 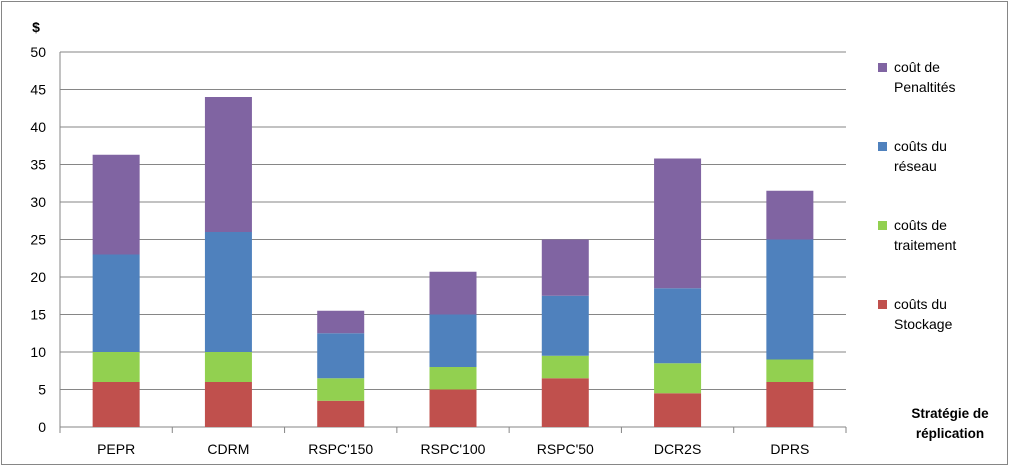 What do you see at coordinates (924, 87) in the screenshot?
I see `legend-label: Penaltités` at bounding box center [924, 87].